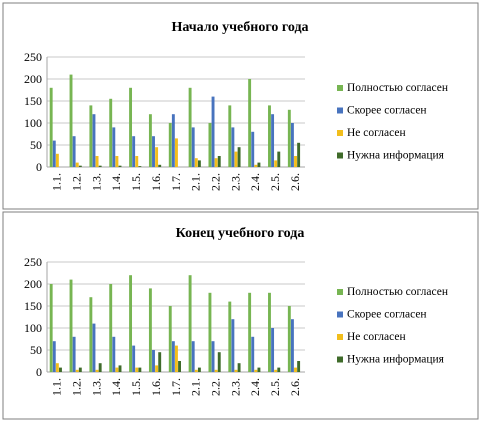  I want to click on bar-скорее-согласен-2.5., so click(273, 140).